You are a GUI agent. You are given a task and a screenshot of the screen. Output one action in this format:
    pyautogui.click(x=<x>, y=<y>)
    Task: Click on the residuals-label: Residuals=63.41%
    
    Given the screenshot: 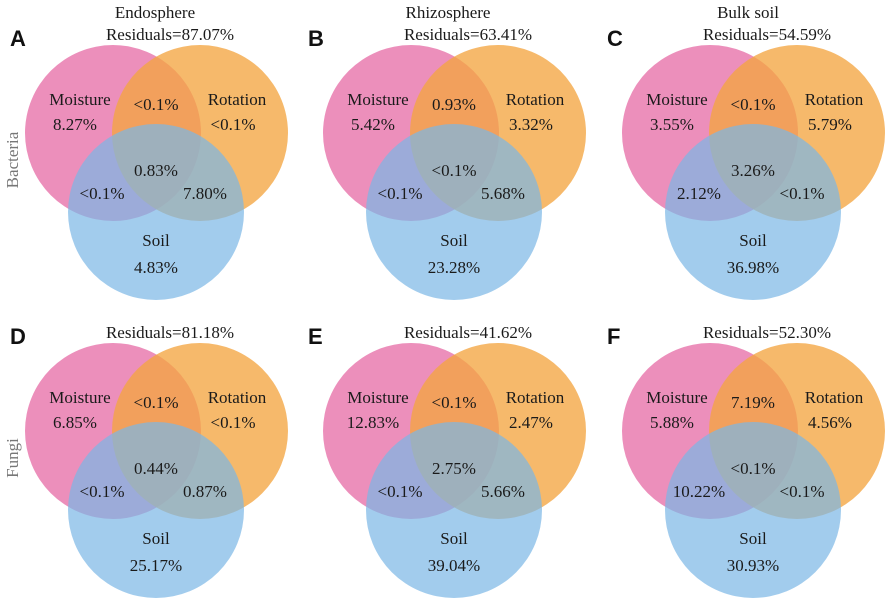 What is the action you would take?
    pyautogui.click(x=468, y=34)
    